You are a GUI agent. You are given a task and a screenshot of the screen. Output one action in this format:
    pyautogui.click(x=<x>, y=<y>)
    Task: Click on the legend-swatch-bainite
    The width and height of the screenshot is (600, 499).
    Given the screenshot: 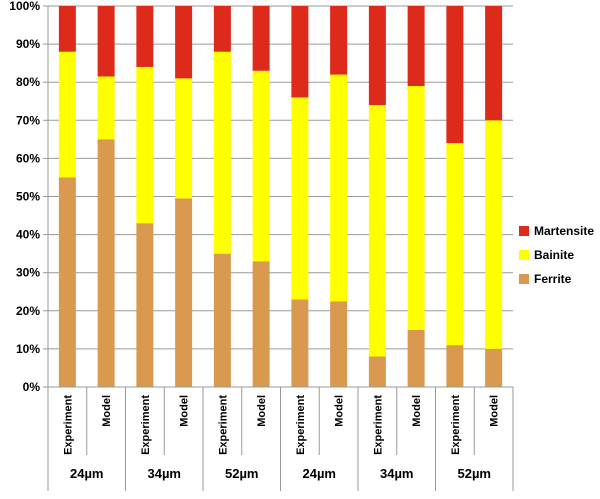 What is the action you would take?
    pyautogui.click(x=524, y=255)
    